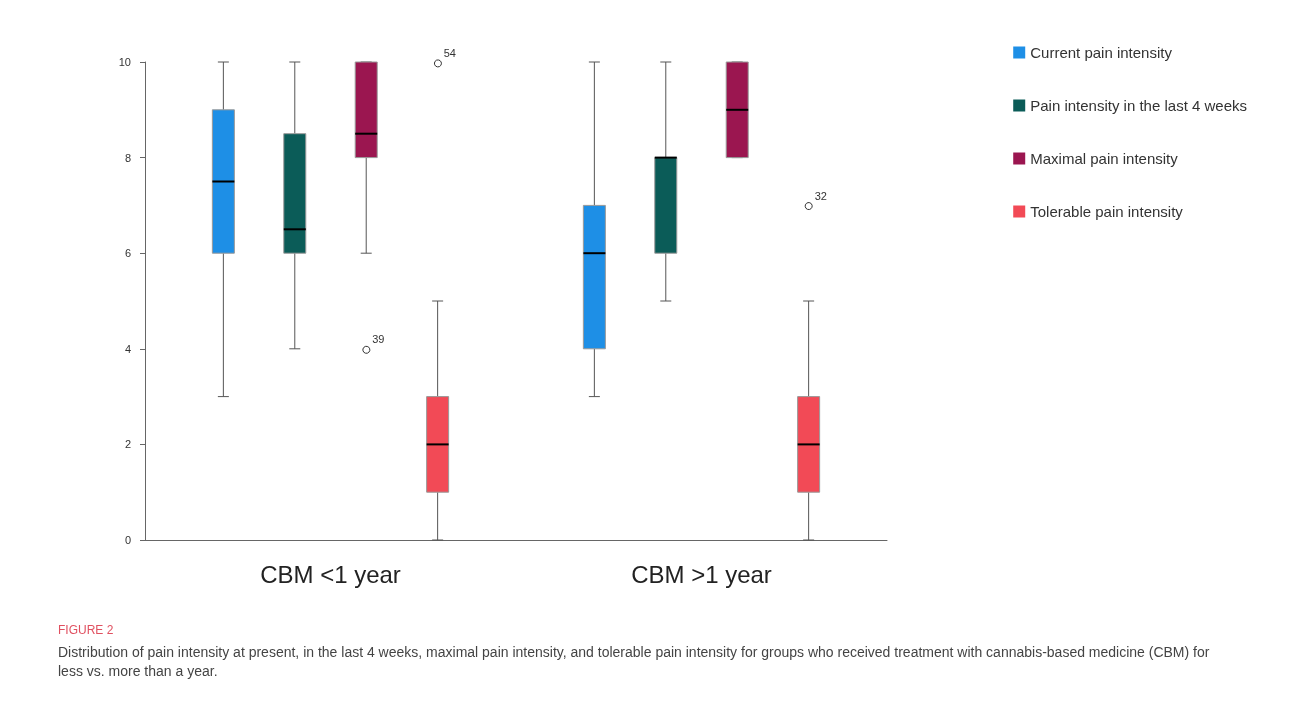 Image resolution: width=1292 pixels, height=720 pixels. I want to click on legend-label: Current pain intensity, so click(1101, 52).